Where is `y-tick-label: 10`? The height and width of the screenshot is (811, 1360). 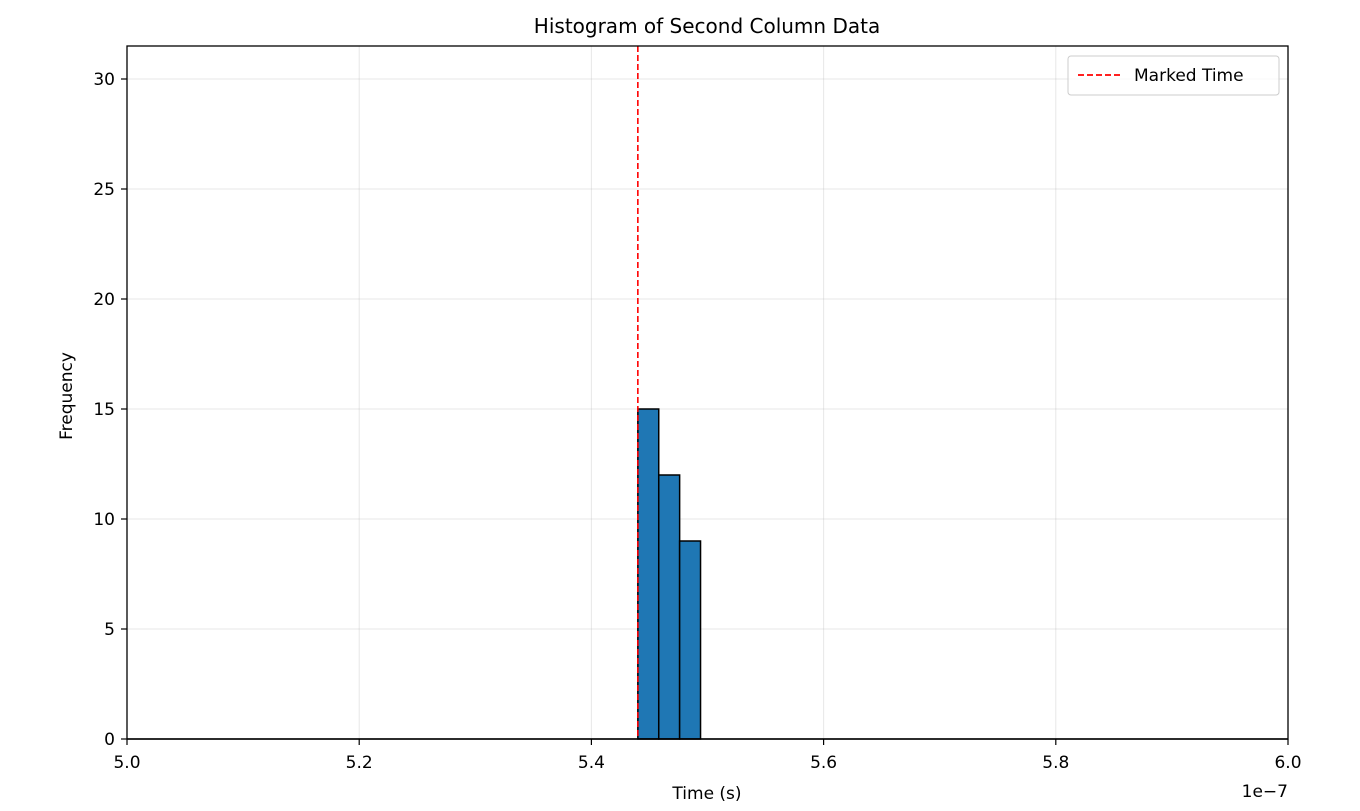
y-tick-label: 10 is located at coordinates (104, 520).